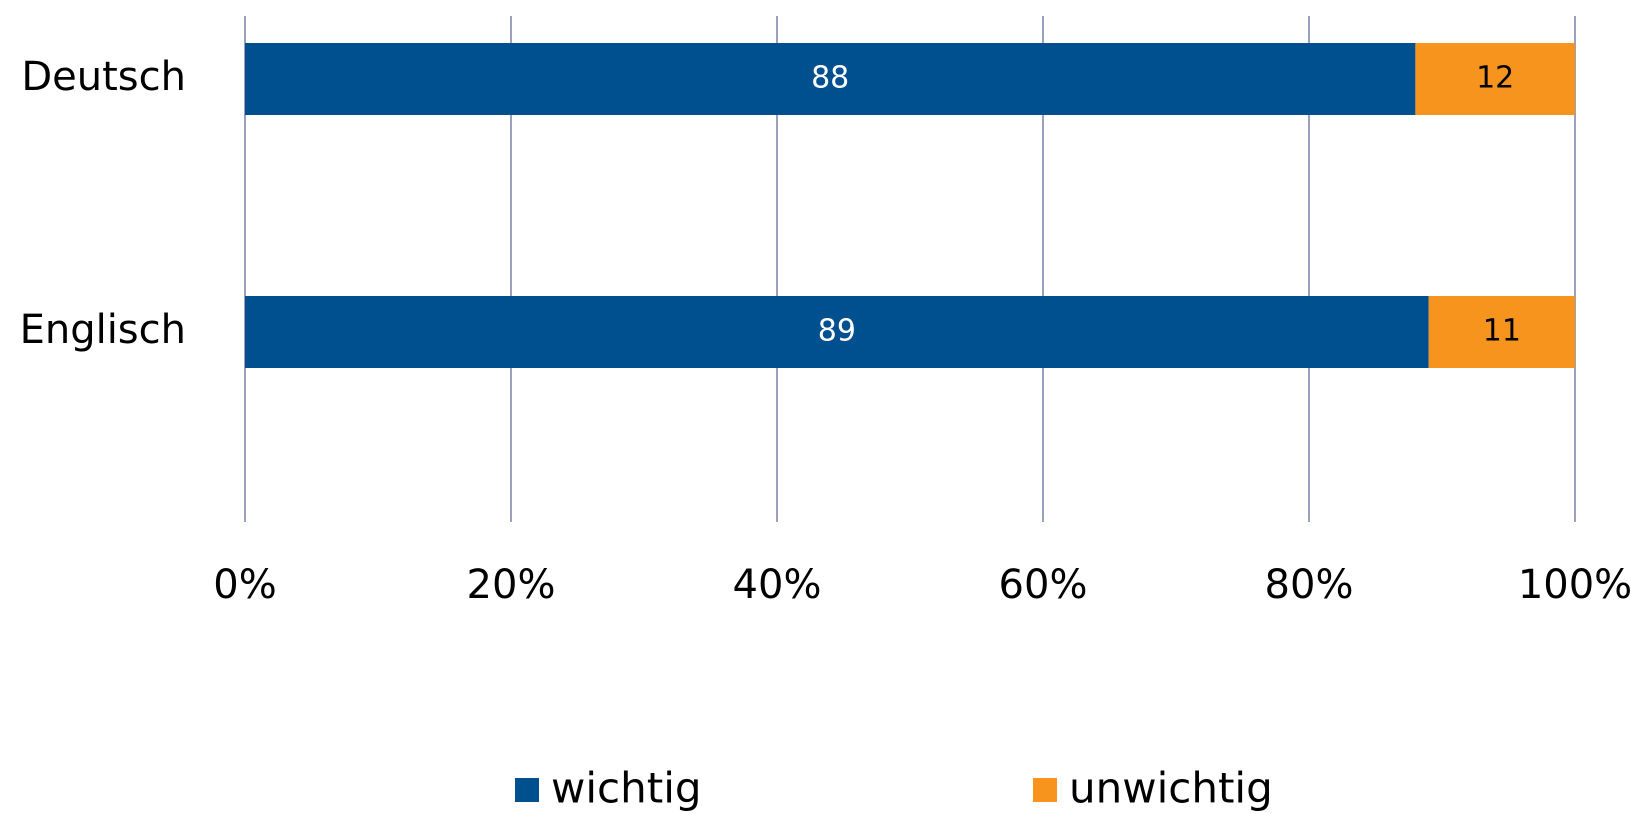 This screenshot has width=1631, height=814. I want to click on value-label: 88, so click(830, 78).